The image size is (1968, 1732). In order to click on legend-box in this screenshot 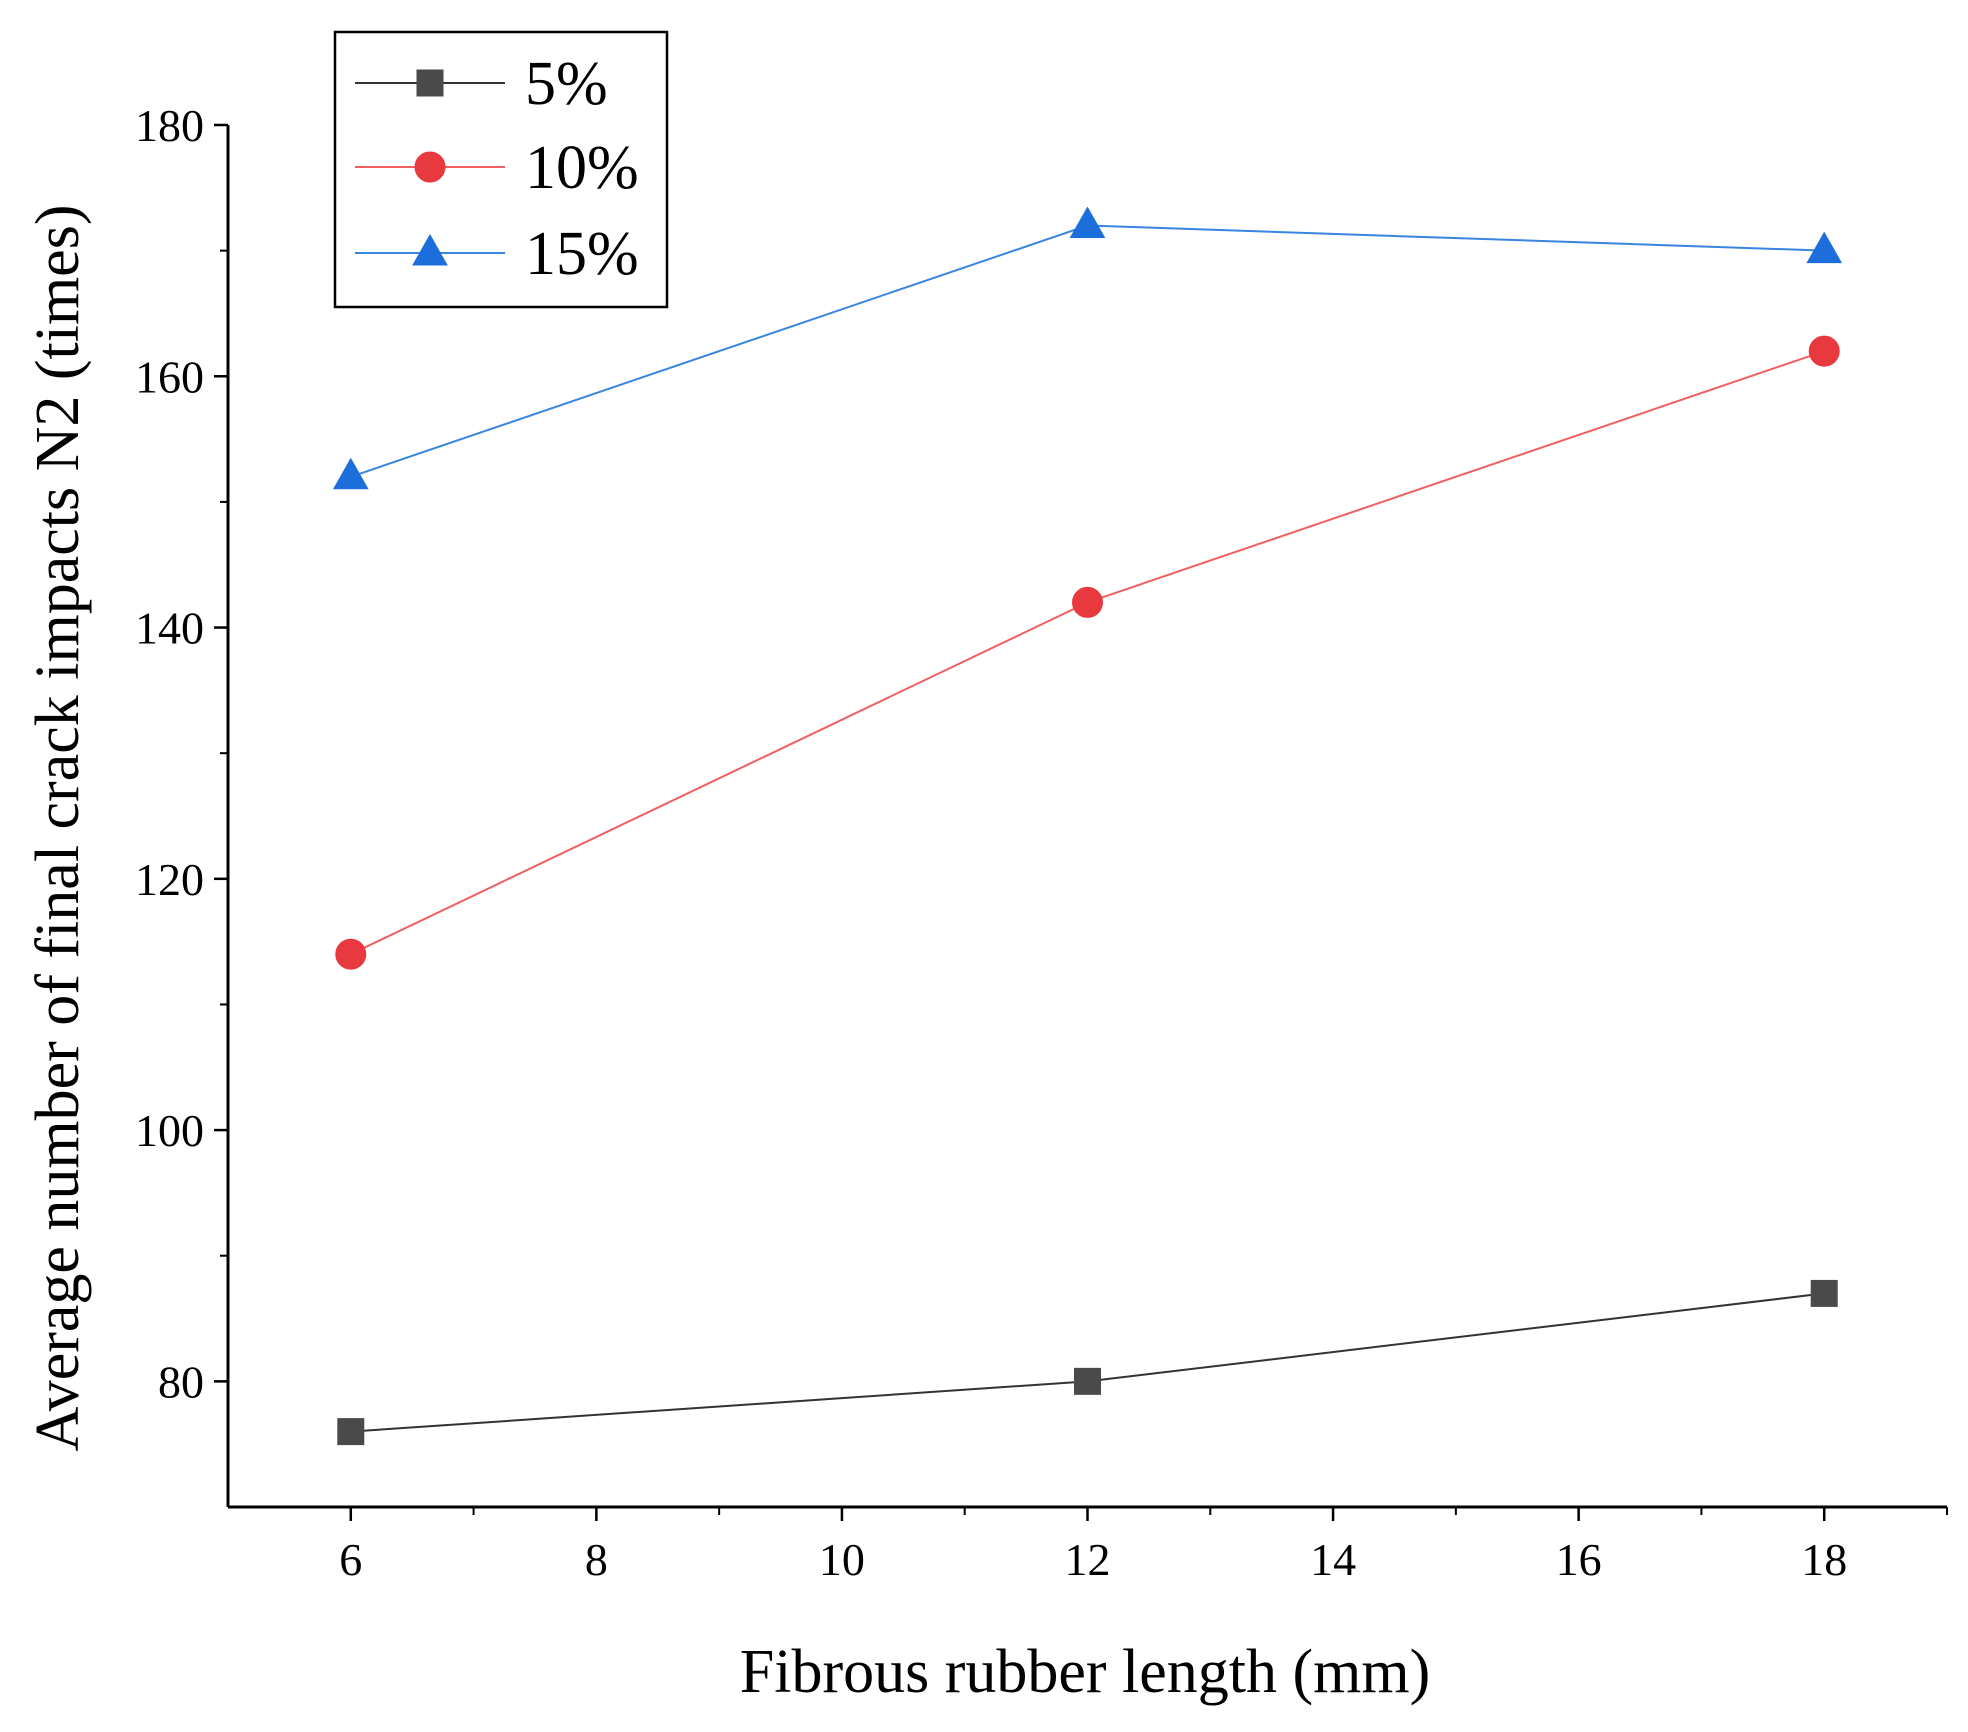, I will do `click(501, 169)`.